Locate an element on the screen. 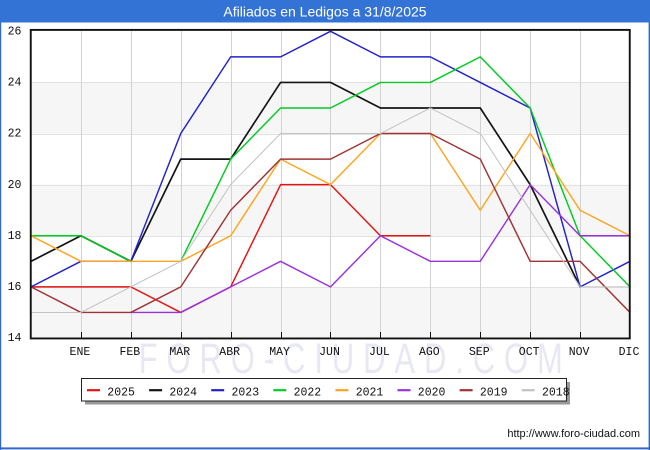  svg-text: 2024 is located at coordinates (183, 393).